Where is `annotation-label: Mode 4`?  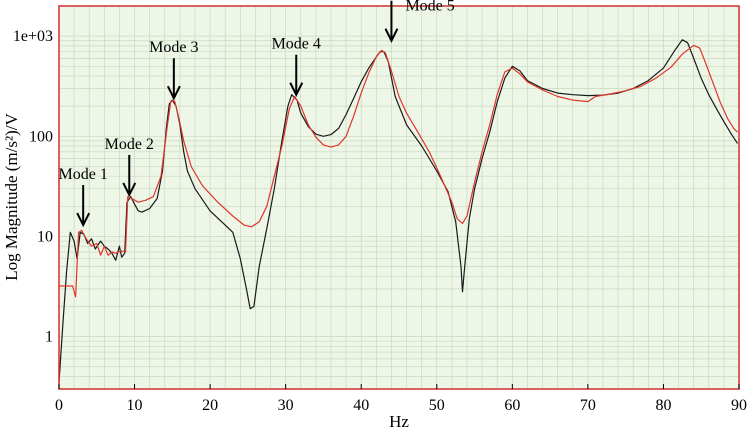
annotation-label: Mode 4 is located at coordinates (296, 44).